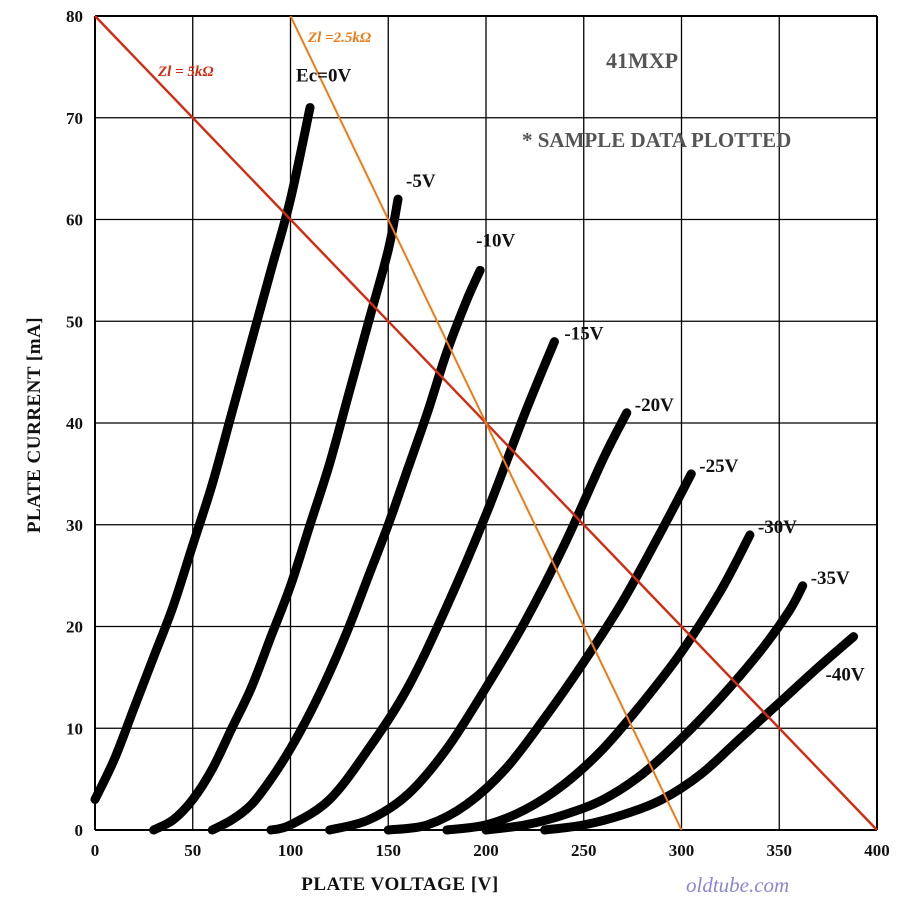 Image resolution: width=900 pixels, height=900 pixels. Describe the element at coordinates (830, 578) in the screenshot. I see `curve-label: -35V` at that location.